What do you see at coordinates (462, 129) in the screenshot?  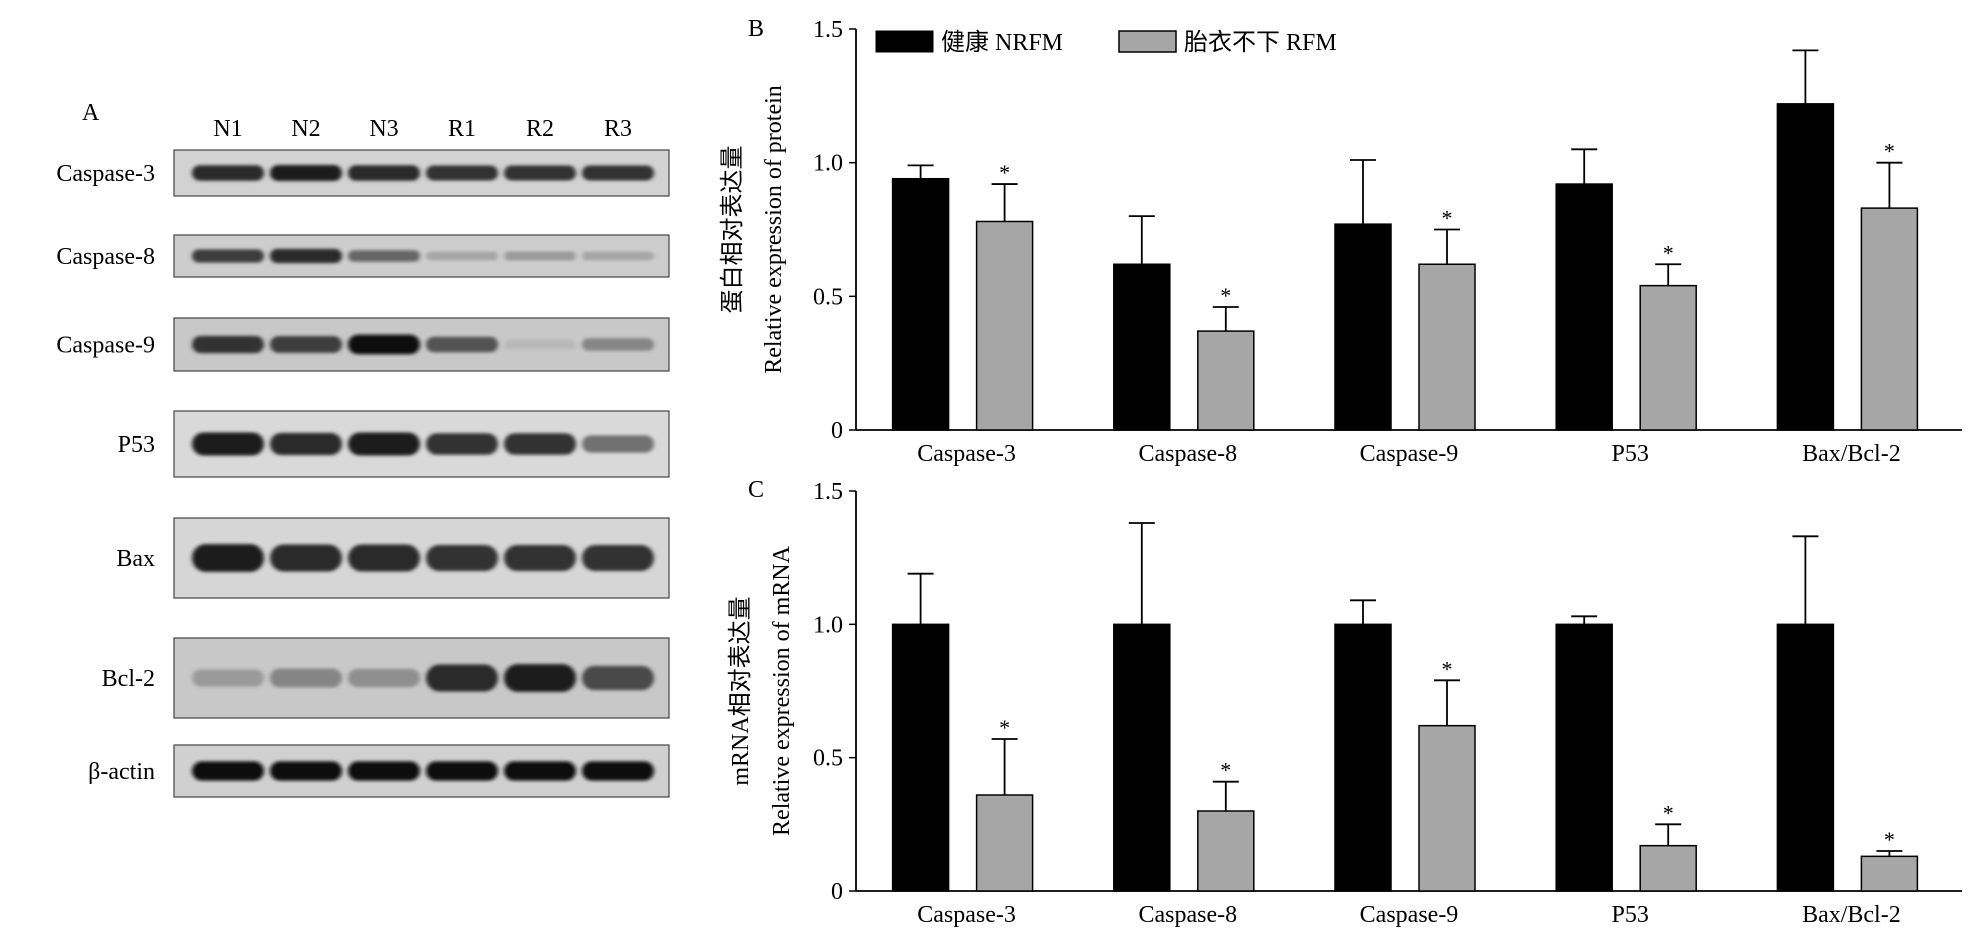 I see `lane-label-r1: R1` at bounding box center [462, 129].